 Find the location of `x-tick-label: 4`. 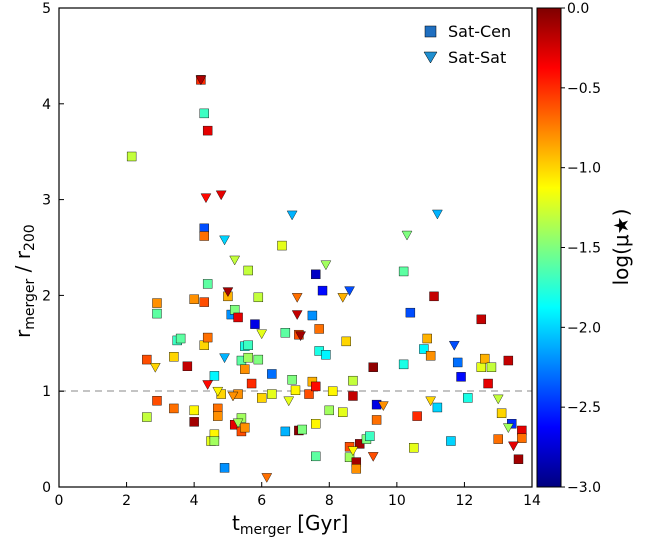

x-tick-label: 4 is located at coordinates (194, 501).